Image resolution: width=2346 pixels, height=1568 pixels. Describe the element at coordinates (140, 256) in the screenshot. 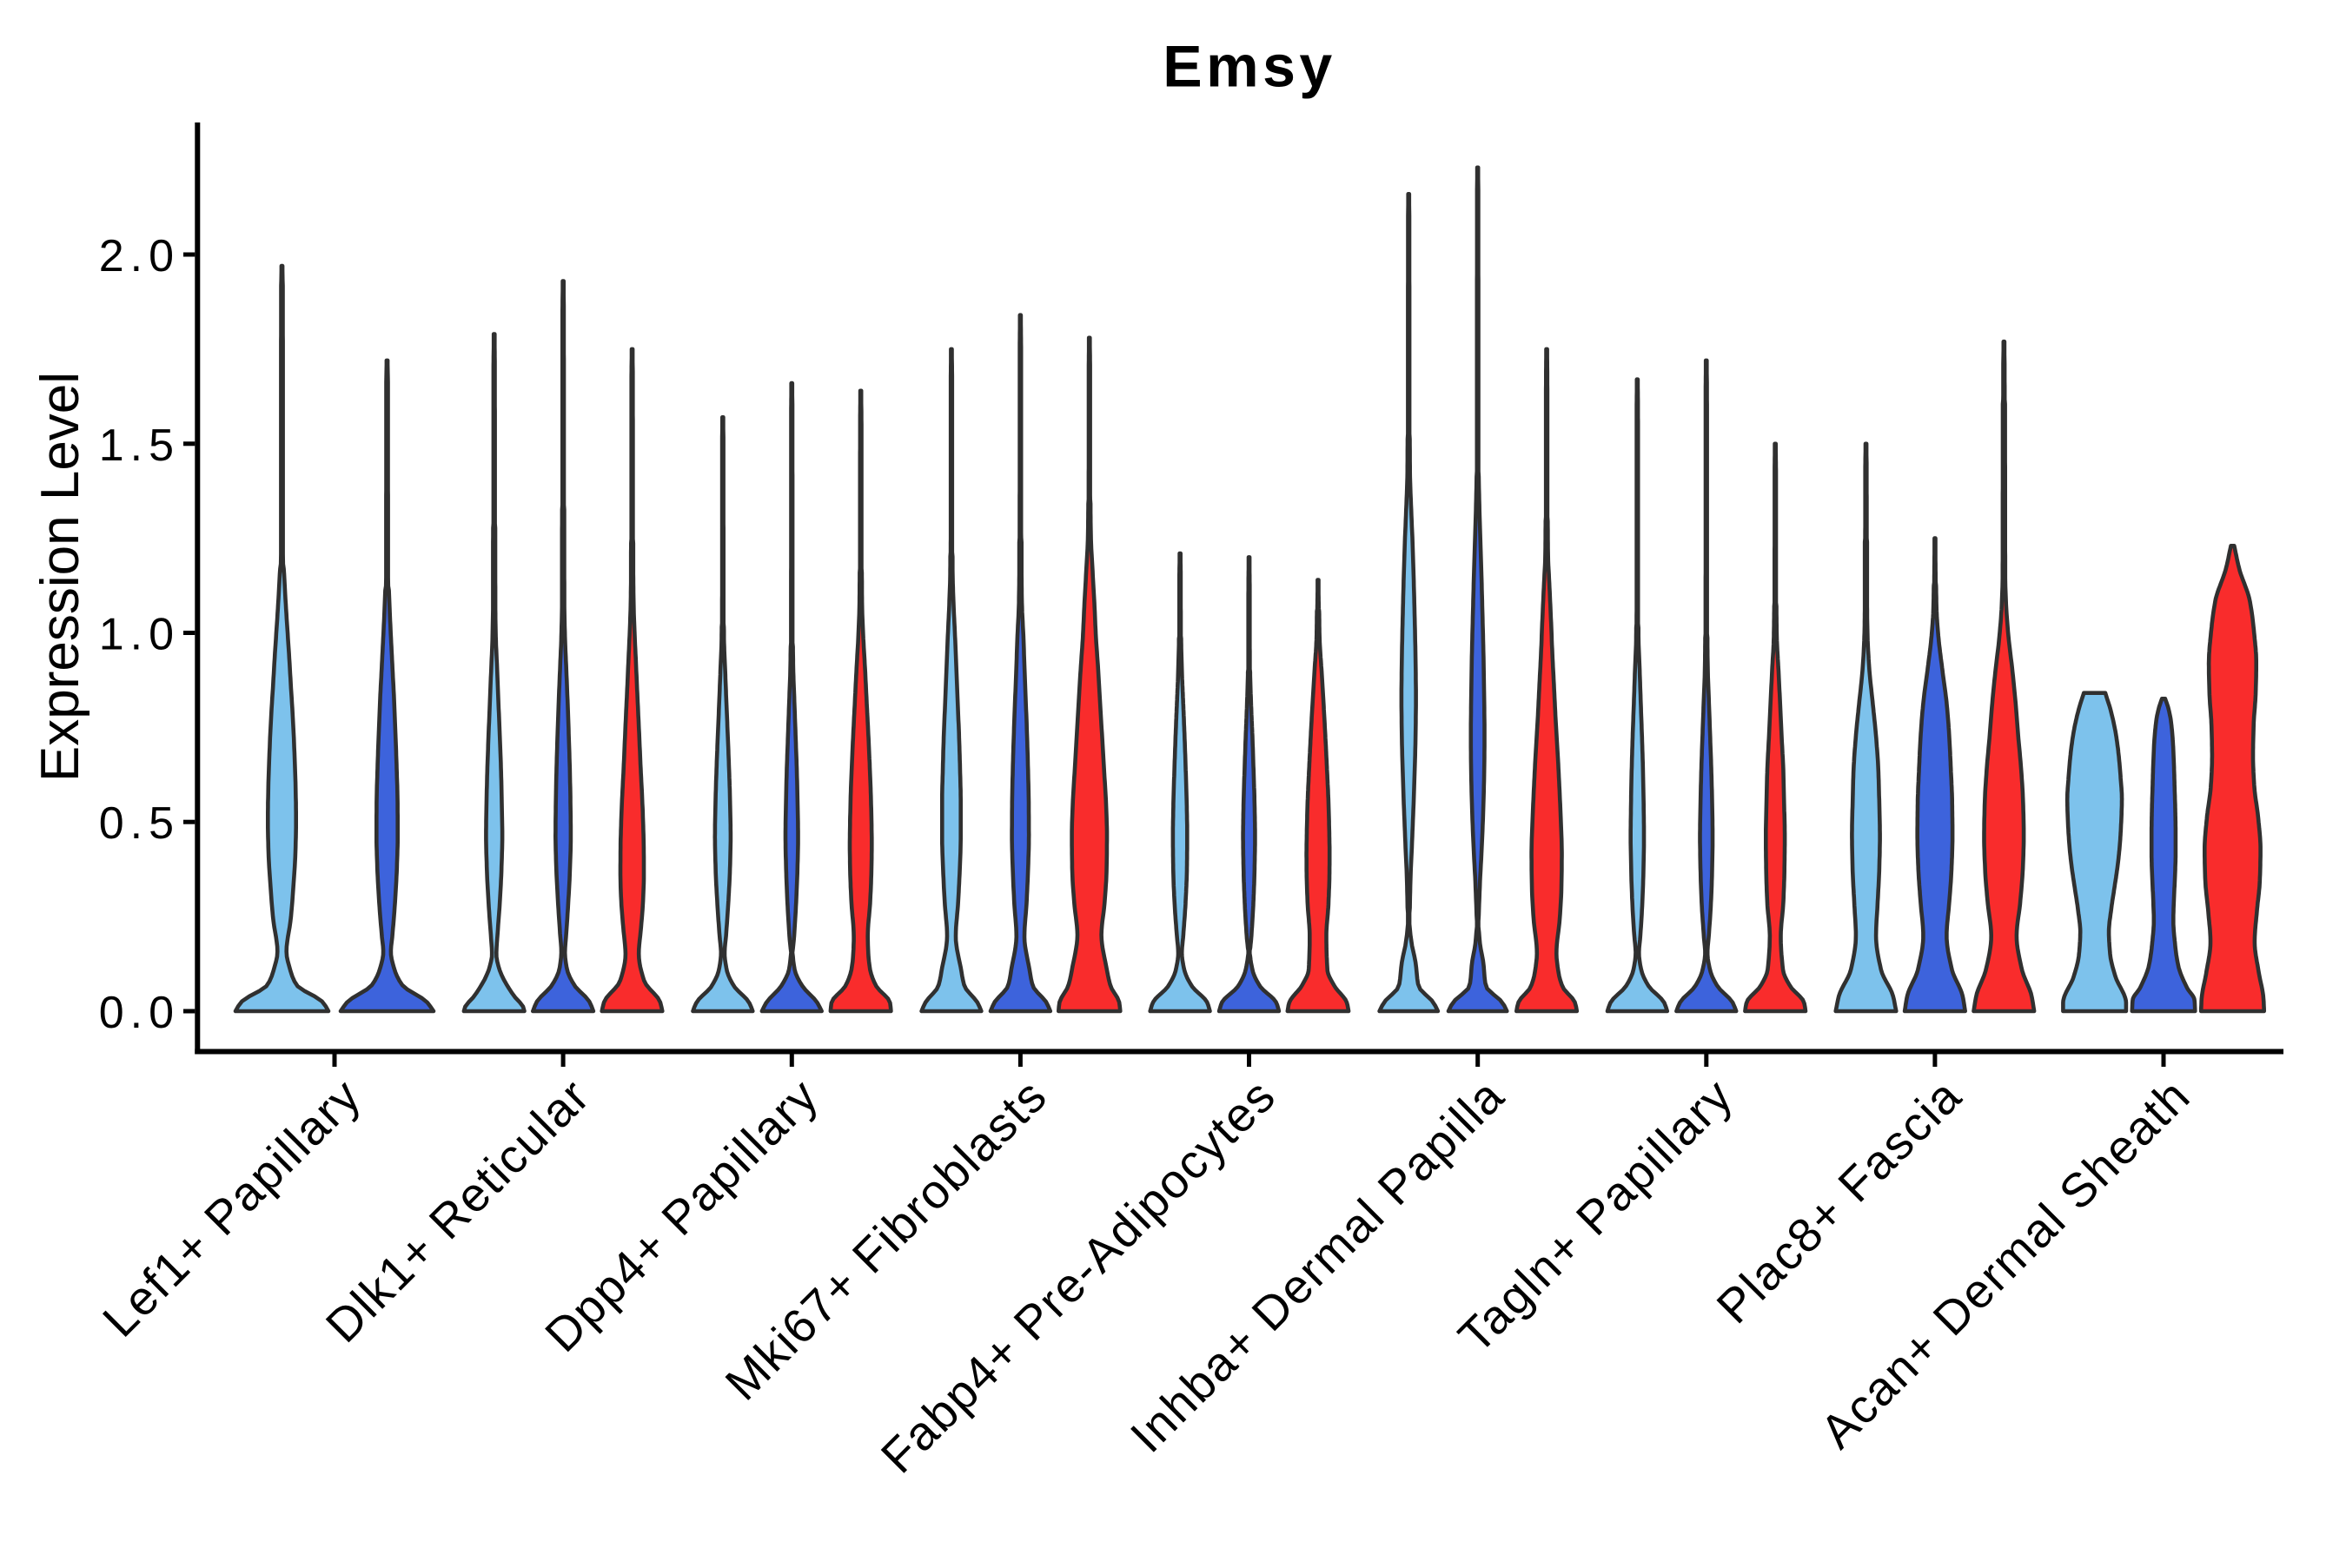

I see `svg-text: 2.0` at that location.